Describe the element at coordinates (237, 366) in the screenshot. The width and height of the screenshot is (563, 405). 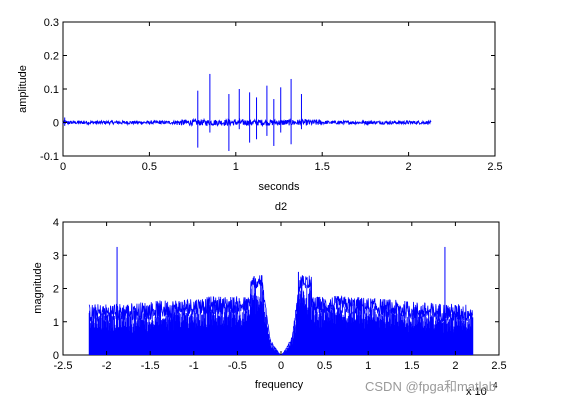
I see `x-tick-label: -0.5` at that location.